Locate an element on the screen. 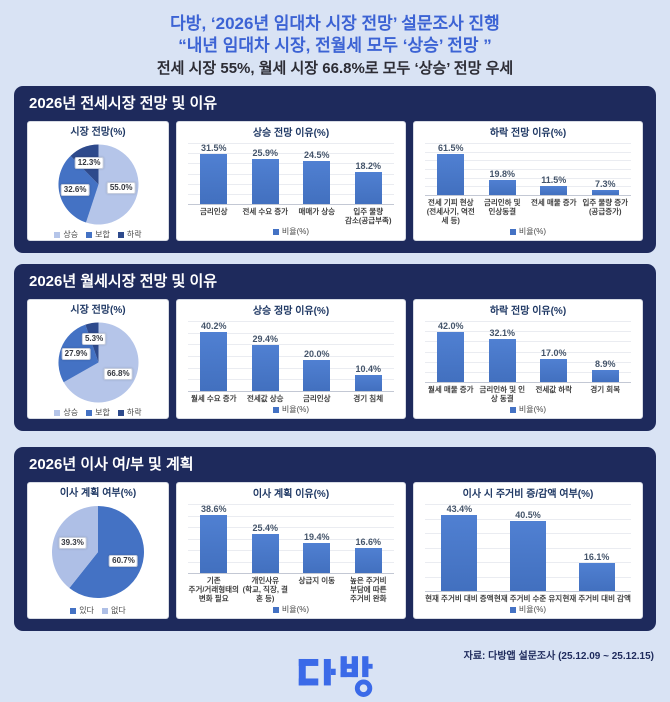 This screenshot has height=702, width=670. category-label: 금리인하 및 인상 동결 is located at coordinates (503, 394).